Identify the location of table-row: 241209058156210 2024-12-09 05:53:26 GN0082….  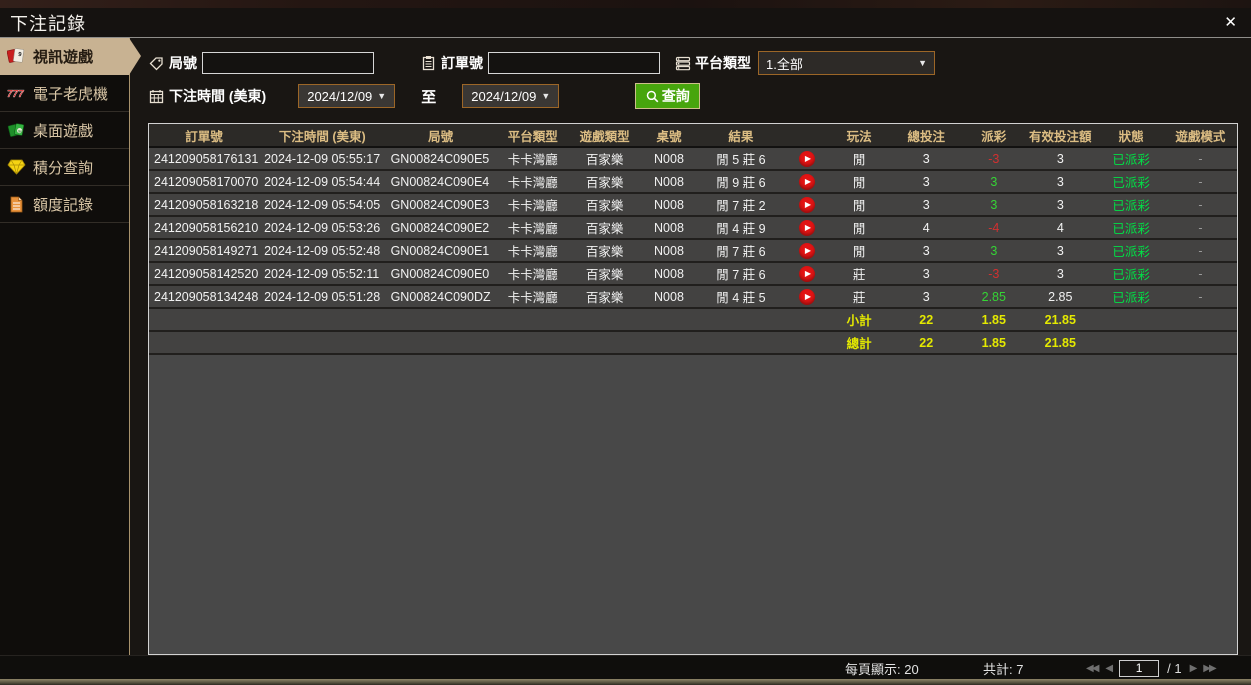
(693, 228).